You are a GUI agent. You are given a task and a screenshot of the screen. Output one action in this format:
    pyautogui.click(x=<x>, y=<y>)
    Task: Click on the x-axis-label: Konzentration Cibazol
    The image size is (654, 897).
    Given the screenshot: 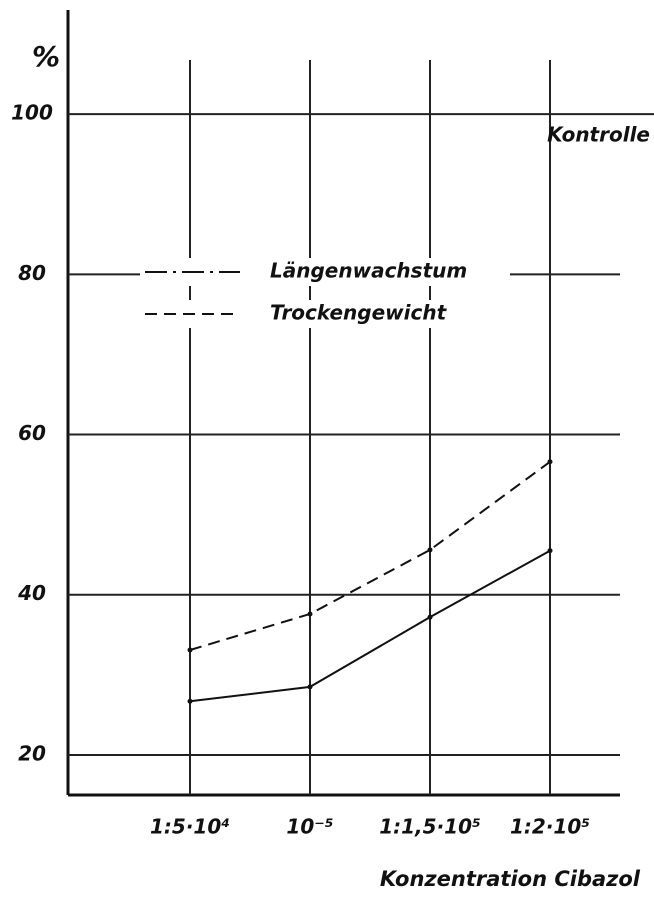 What is the action you would take?
    pyautogui.click(x=510, y=879)
    